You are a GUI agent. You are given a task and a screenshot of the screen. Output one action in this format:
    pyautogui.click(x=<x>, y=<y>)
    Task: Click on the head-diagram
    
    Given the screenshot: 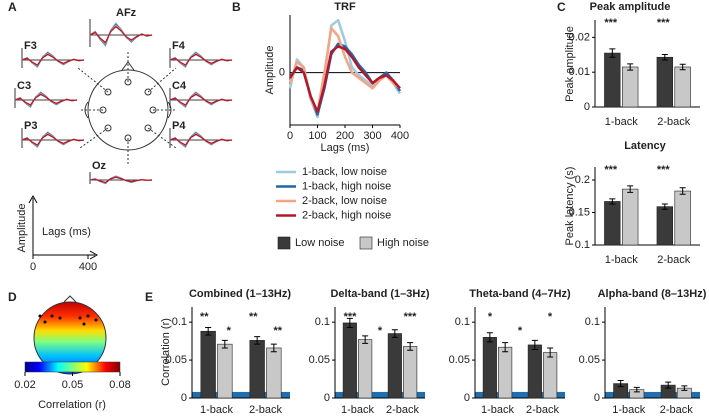 What is the action you would take?
    pyautogui.click(x=127, y=108)
    